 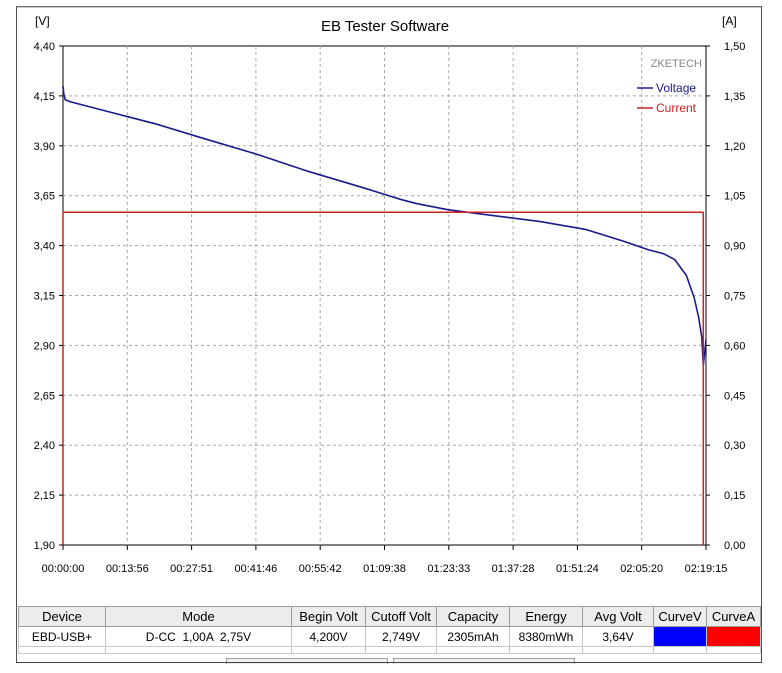 I want to click on cell-begin-volt: 4,200V, so click(x=328, y=636).